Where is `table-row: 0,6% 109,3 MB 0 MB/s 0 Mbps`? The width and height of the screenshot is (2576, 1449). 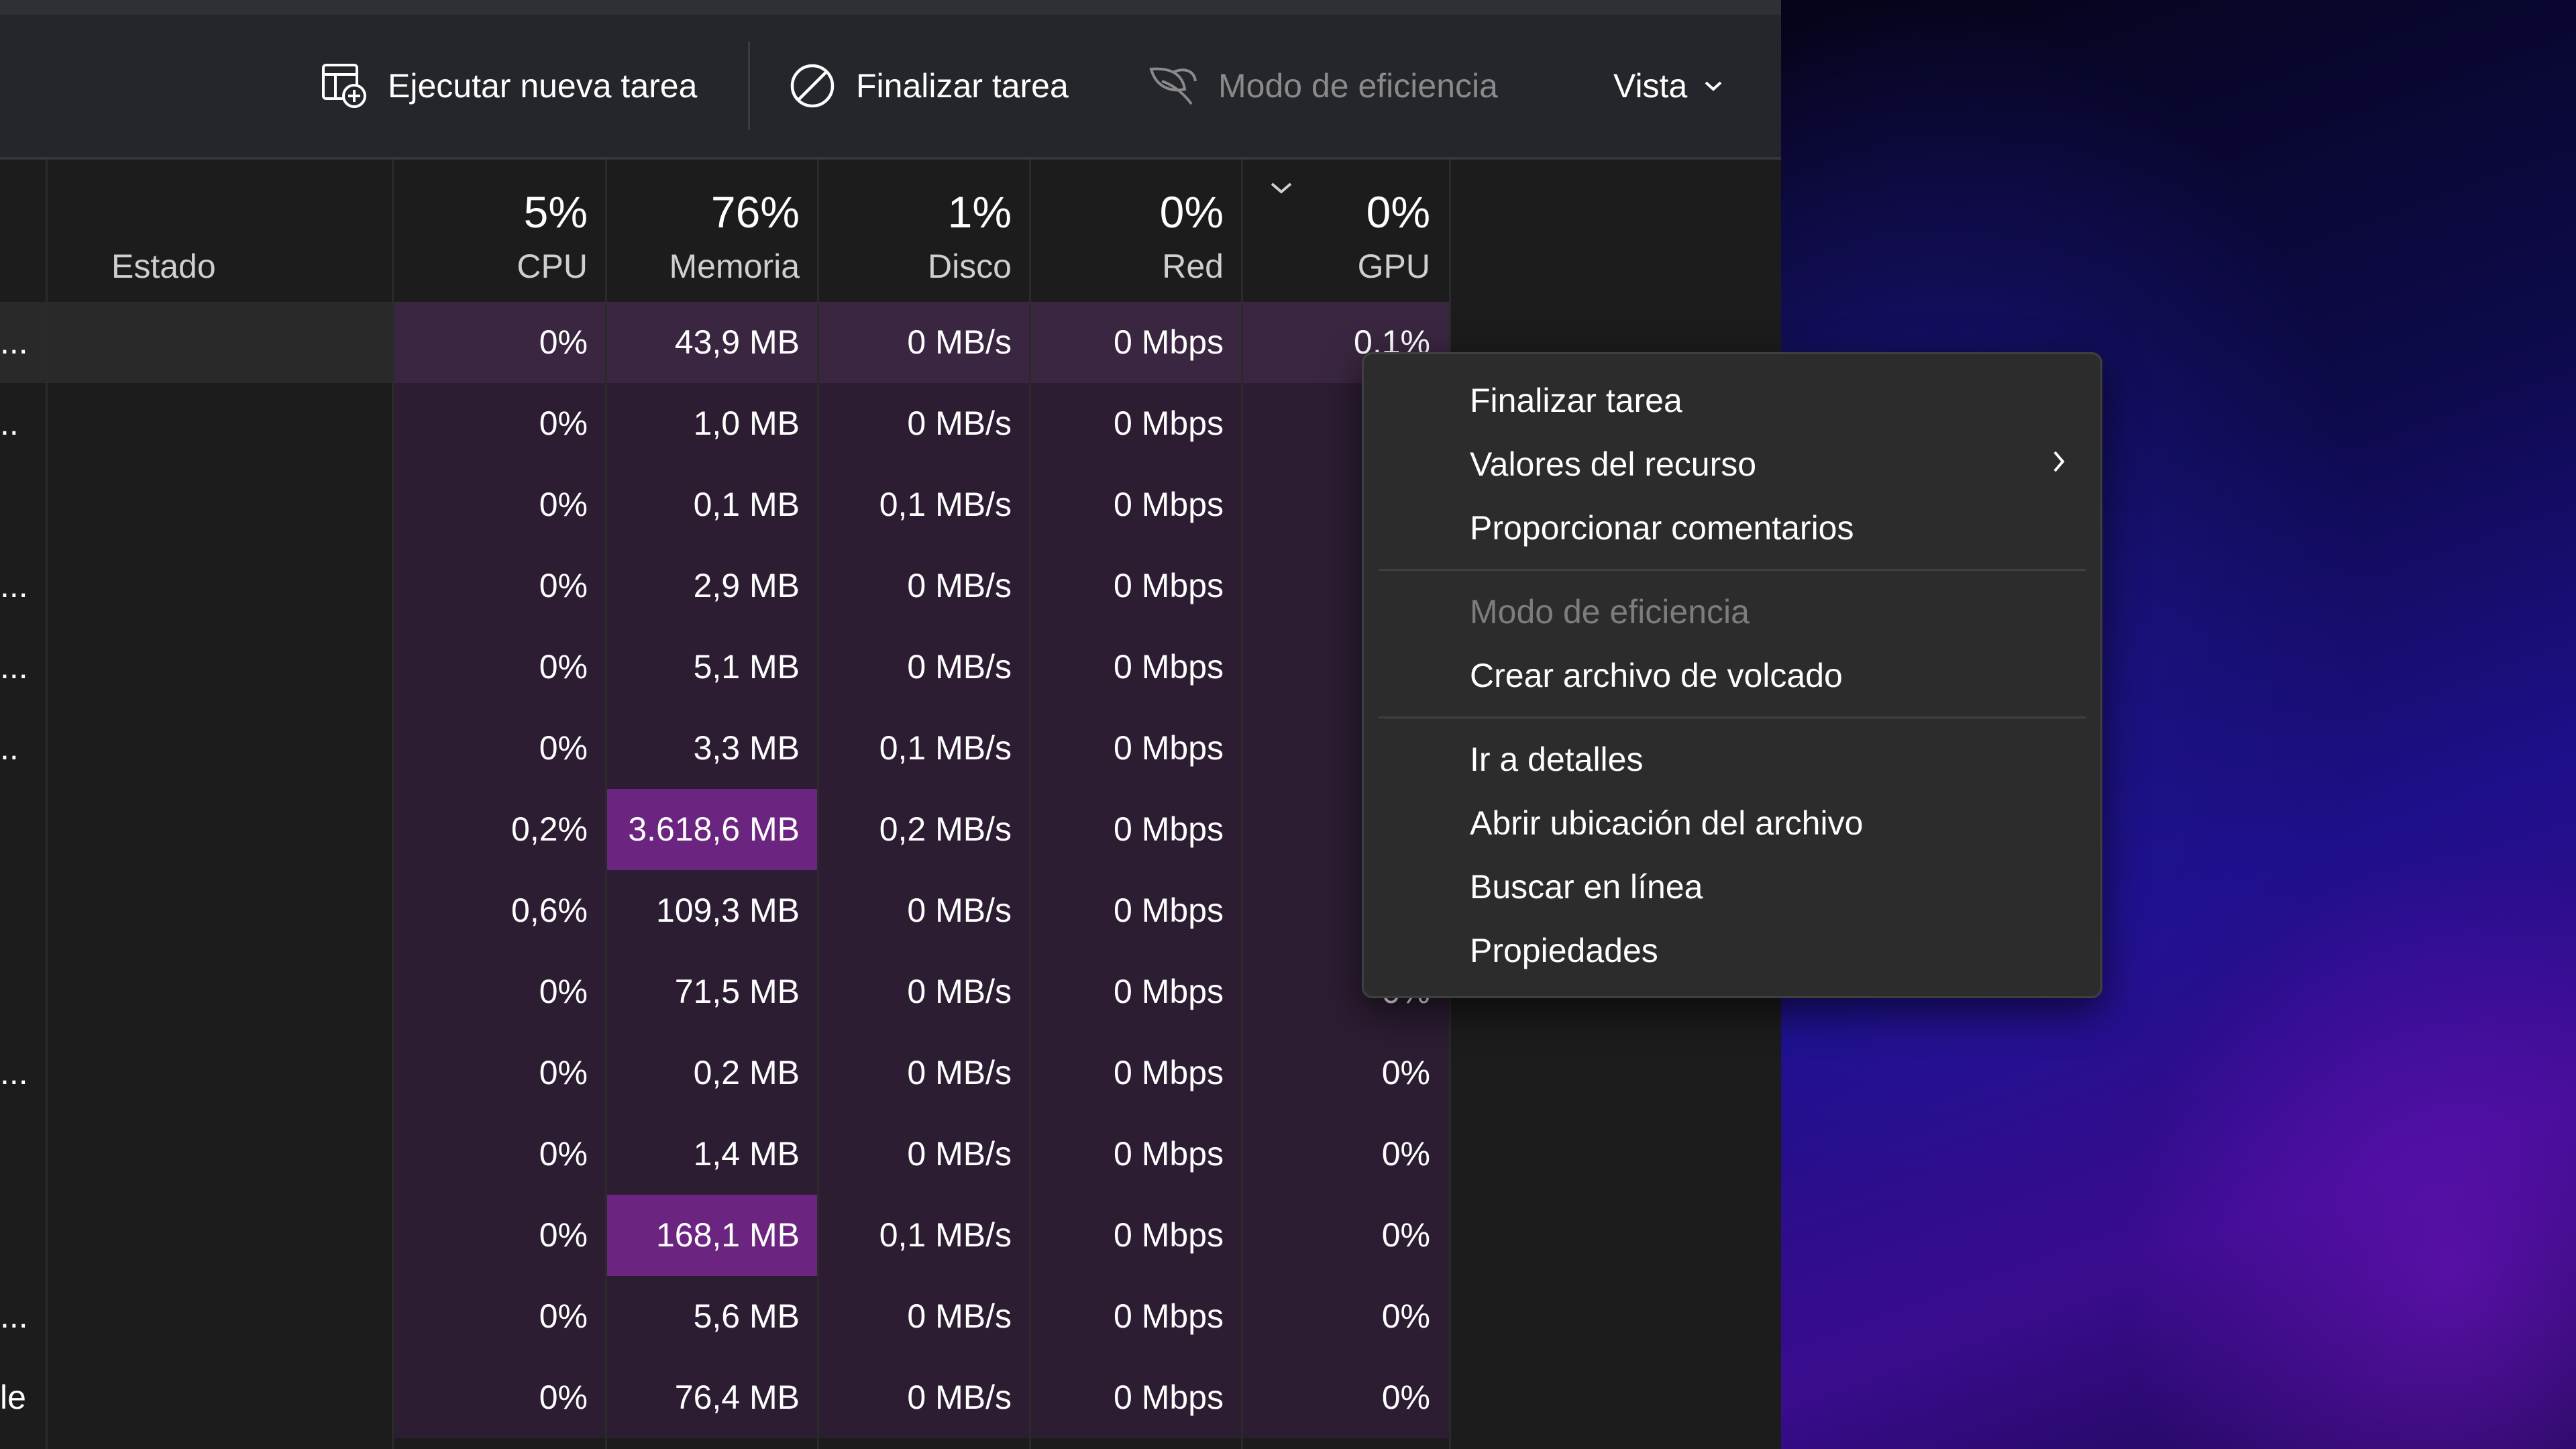 table-row: 0,6% 109,3 MB 0 MB/s 0 Mbps is located at coordinates (724, 910).